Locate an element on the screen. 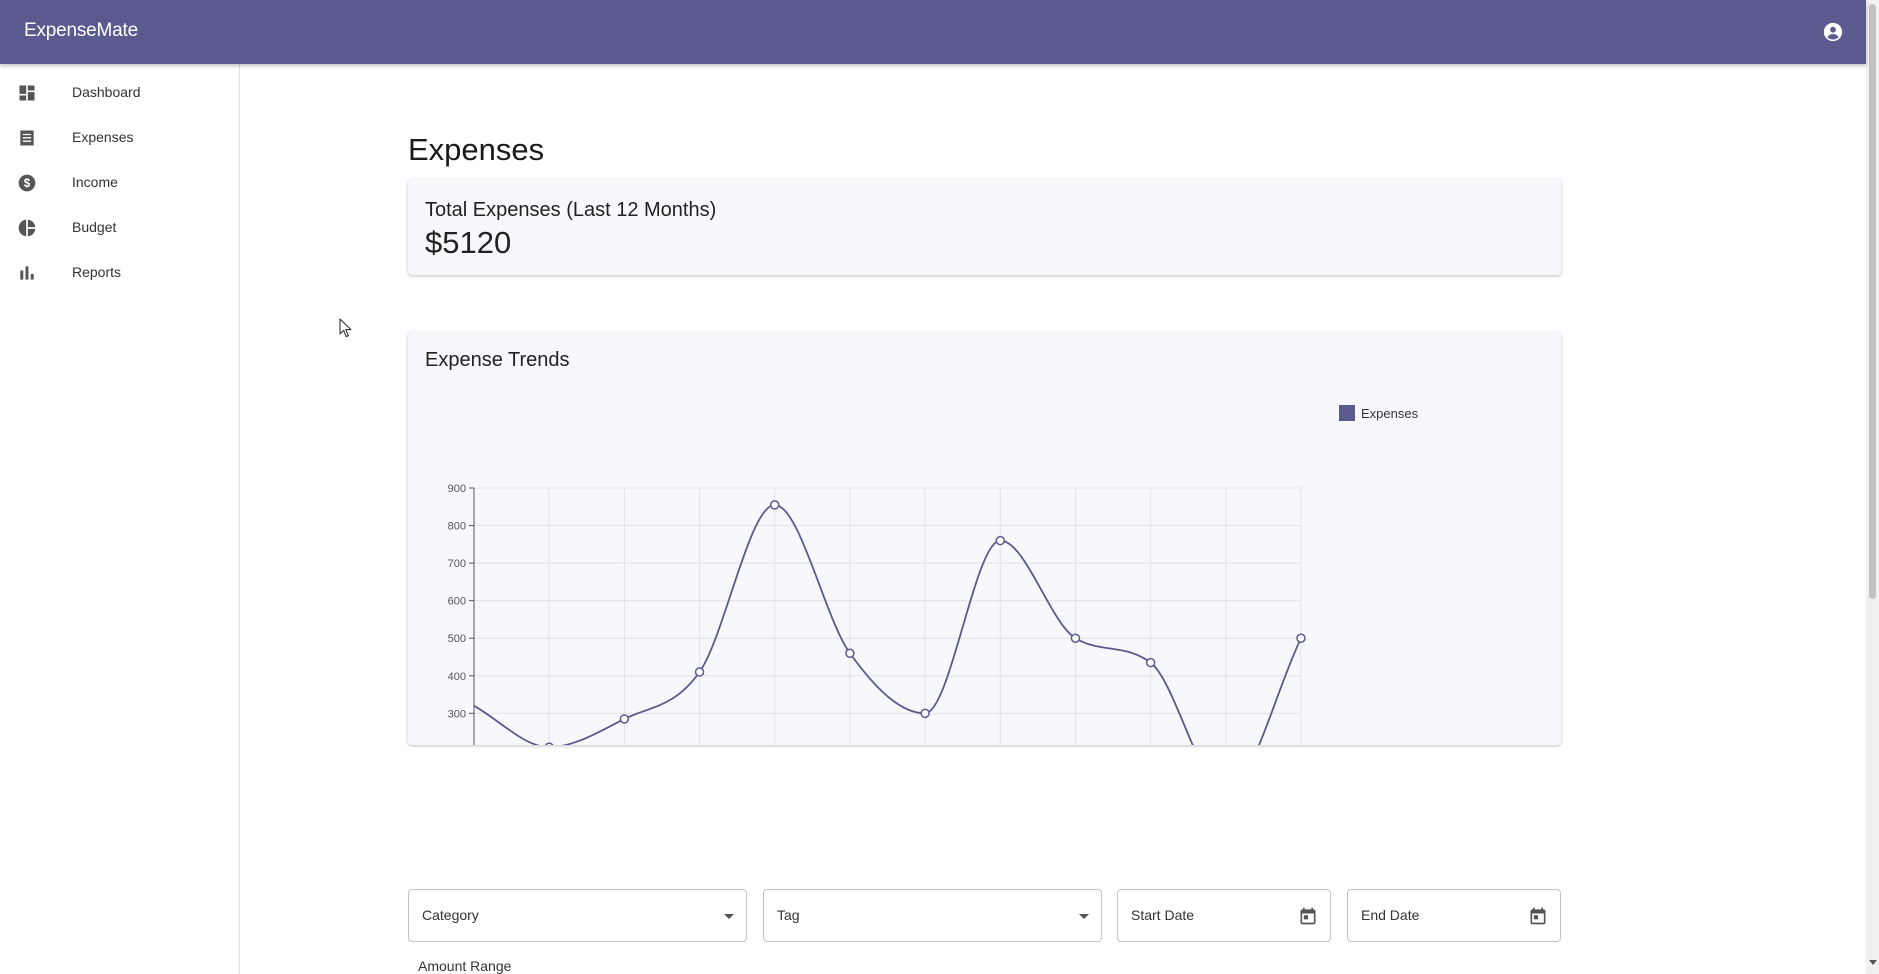 This screenshot has width=1879, height=974. total-expenses-label: Total Expenses (Last 12 Months) is located at coordinates (571, 210).